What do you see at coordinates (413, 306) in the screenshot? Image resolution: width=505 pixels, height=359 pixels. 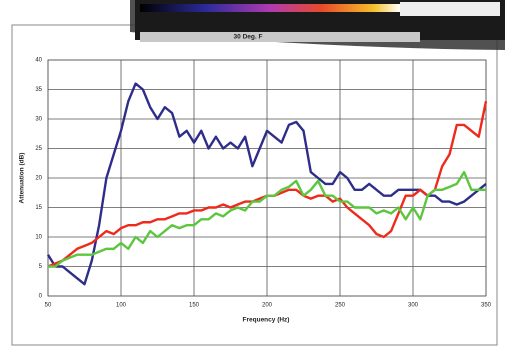 I see `x-tick-label: 300` at bounding box center [413, 306].